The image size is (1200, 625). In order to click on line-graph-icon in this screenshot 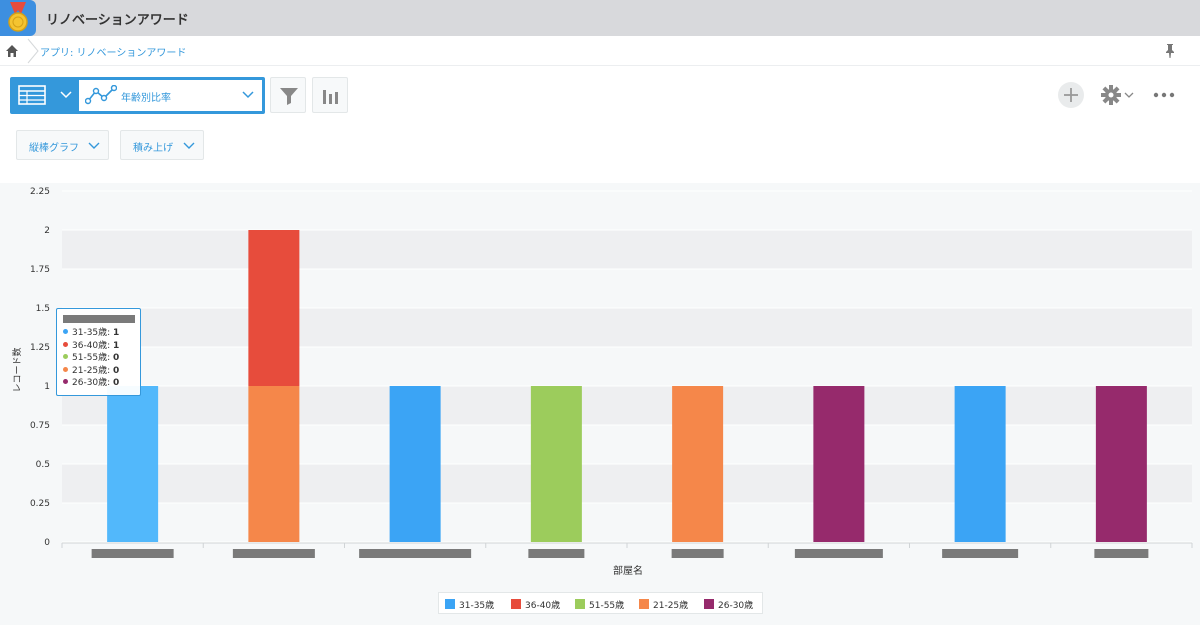, I will do `click(101, 95)`.